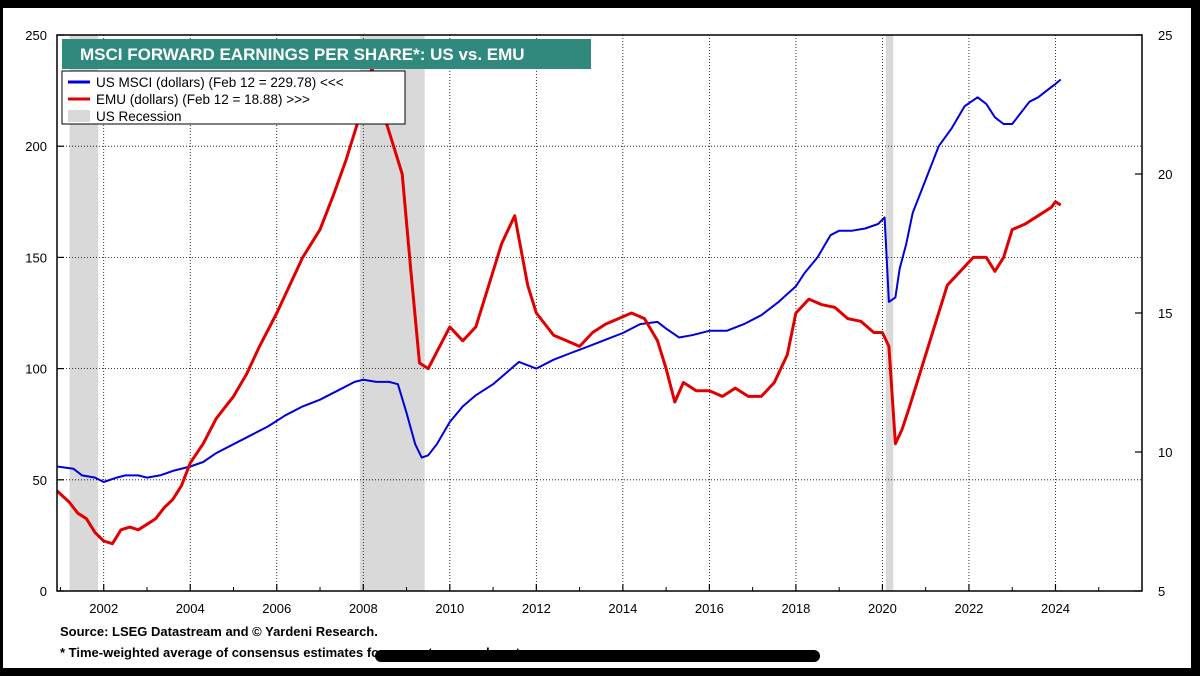 The width and height of the screenshot is (1200, 676). Describe the element at coordinates (36, 146) in the screenshot. I see `y-left-tick-label: 200` at that location.